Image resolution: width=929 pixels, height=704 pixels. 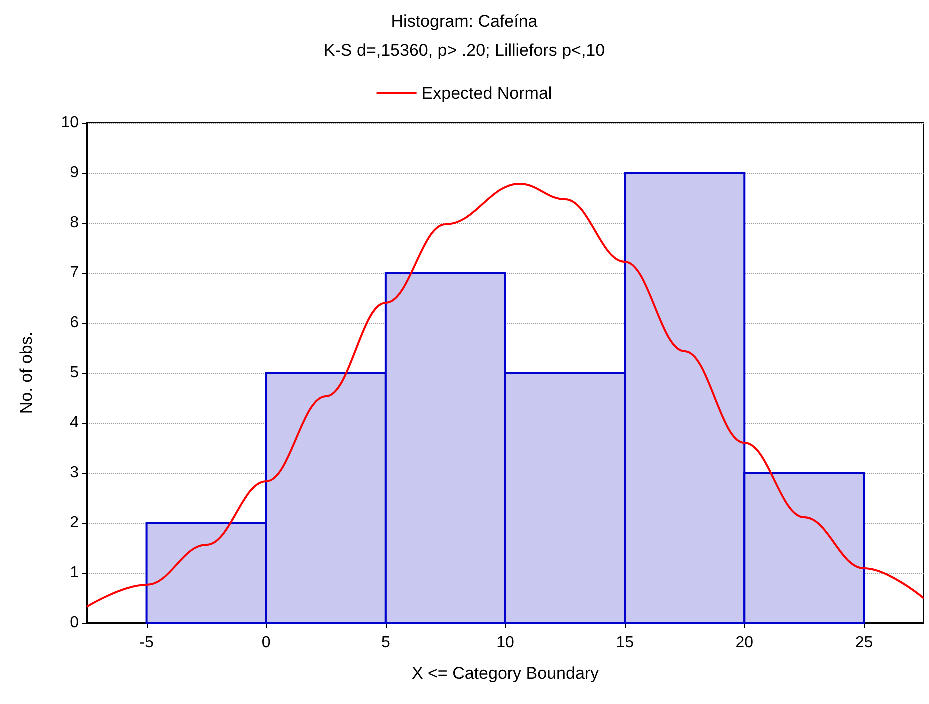 What do you see at coordinates (487, 93) in the screenshot?
I see `legend-label: Expected Normal` at bounding box center [487, 93].